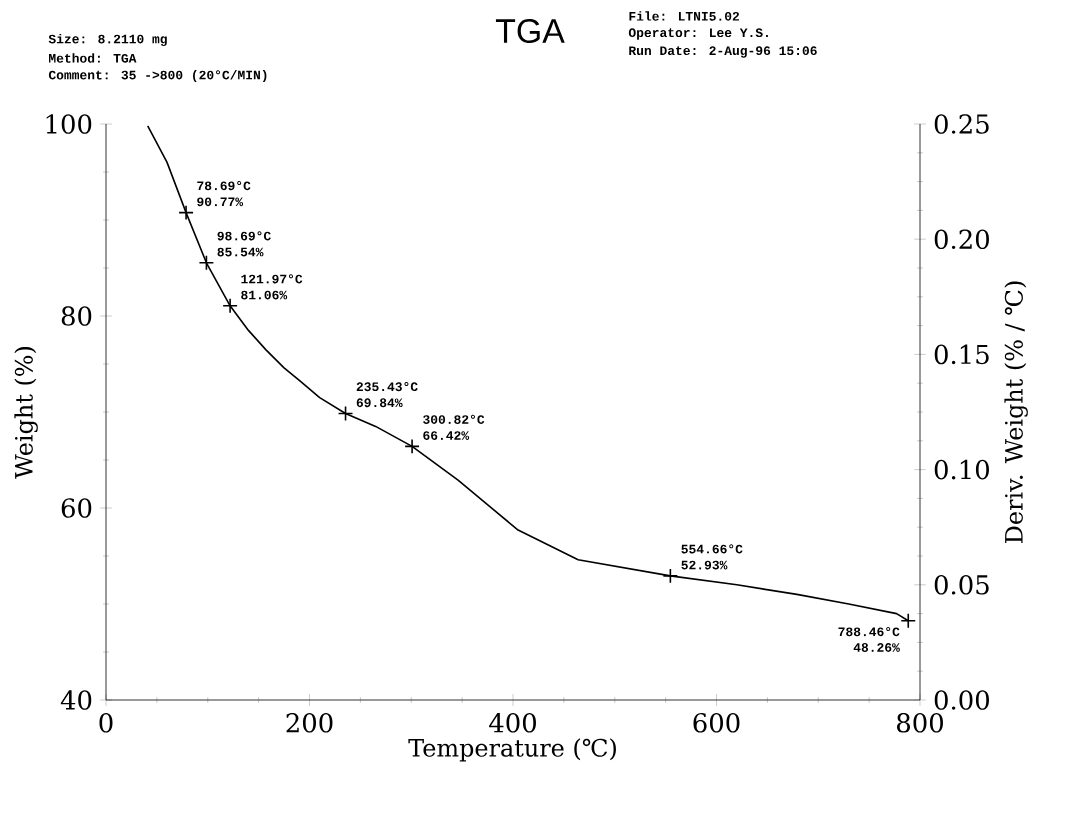  Describe the element at coordinates (961, 469) in the screenshot. I see `y2-tick-label: 0.10` at that location.